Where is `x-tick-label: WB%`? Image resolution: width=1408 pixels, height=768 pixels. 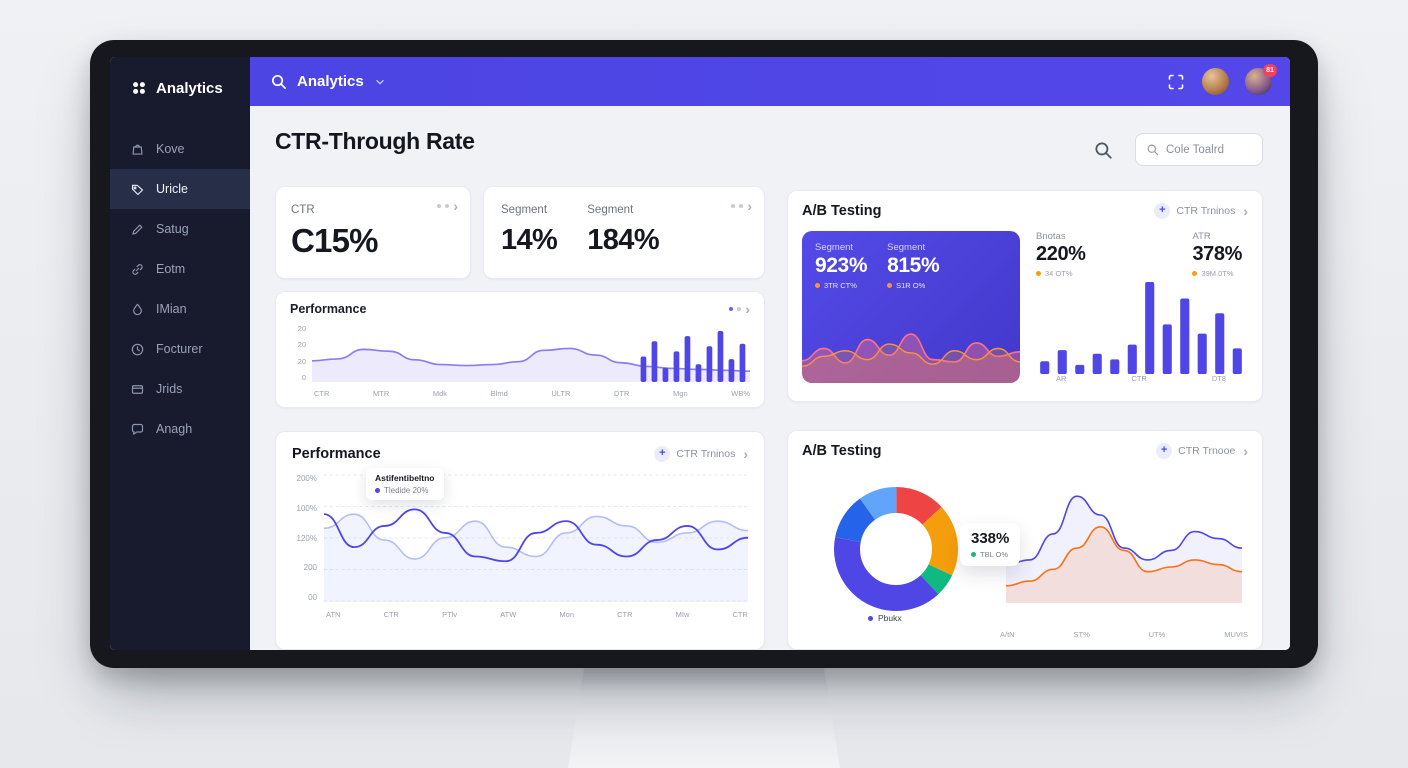
x-tick-label: WB% is located at coordinates (740, 393).